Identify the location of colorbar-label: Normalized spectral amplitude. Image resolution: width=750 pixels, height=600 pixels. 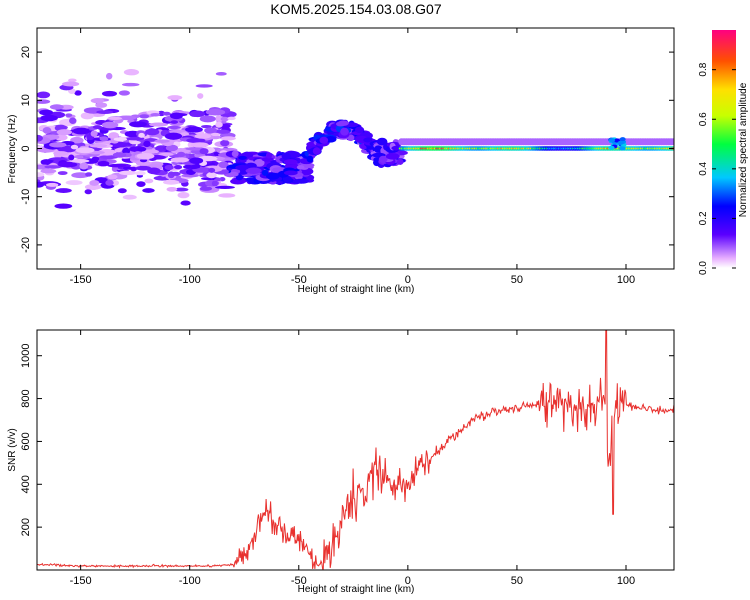
(743, 149).